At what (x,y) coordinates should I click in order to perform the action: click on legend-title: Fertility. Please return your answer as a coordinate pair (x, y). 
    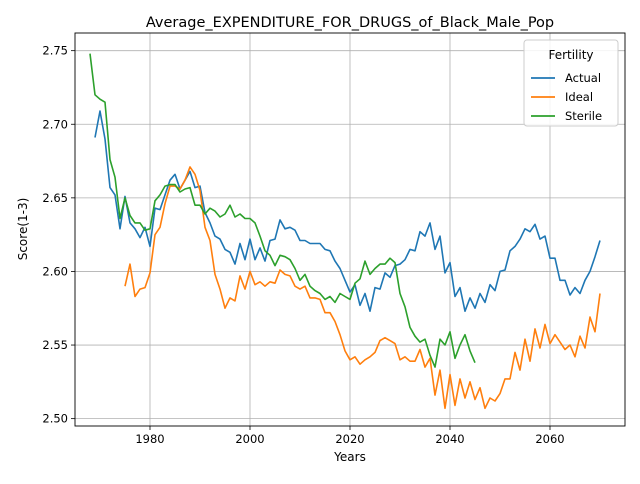
    Looking at the image, I should click on (570, 55).